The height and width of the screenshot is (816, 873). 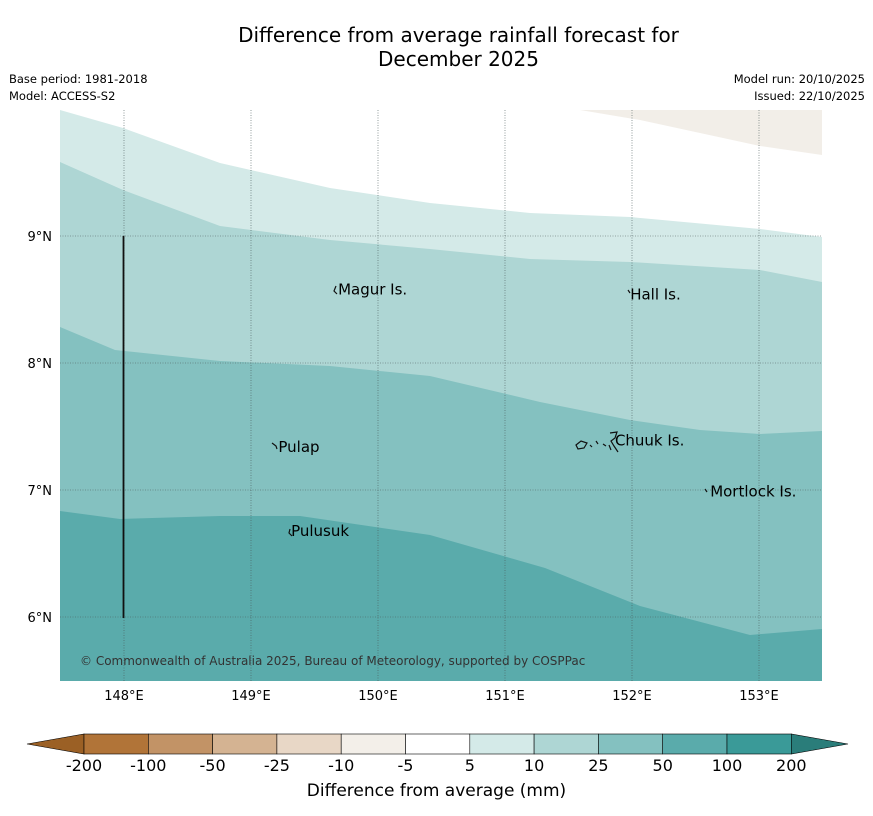 What do you see at coordinates (40, 618) in the screenshot?
I see `lat-tick-label: 6°N` at bounding box center [40, 618].